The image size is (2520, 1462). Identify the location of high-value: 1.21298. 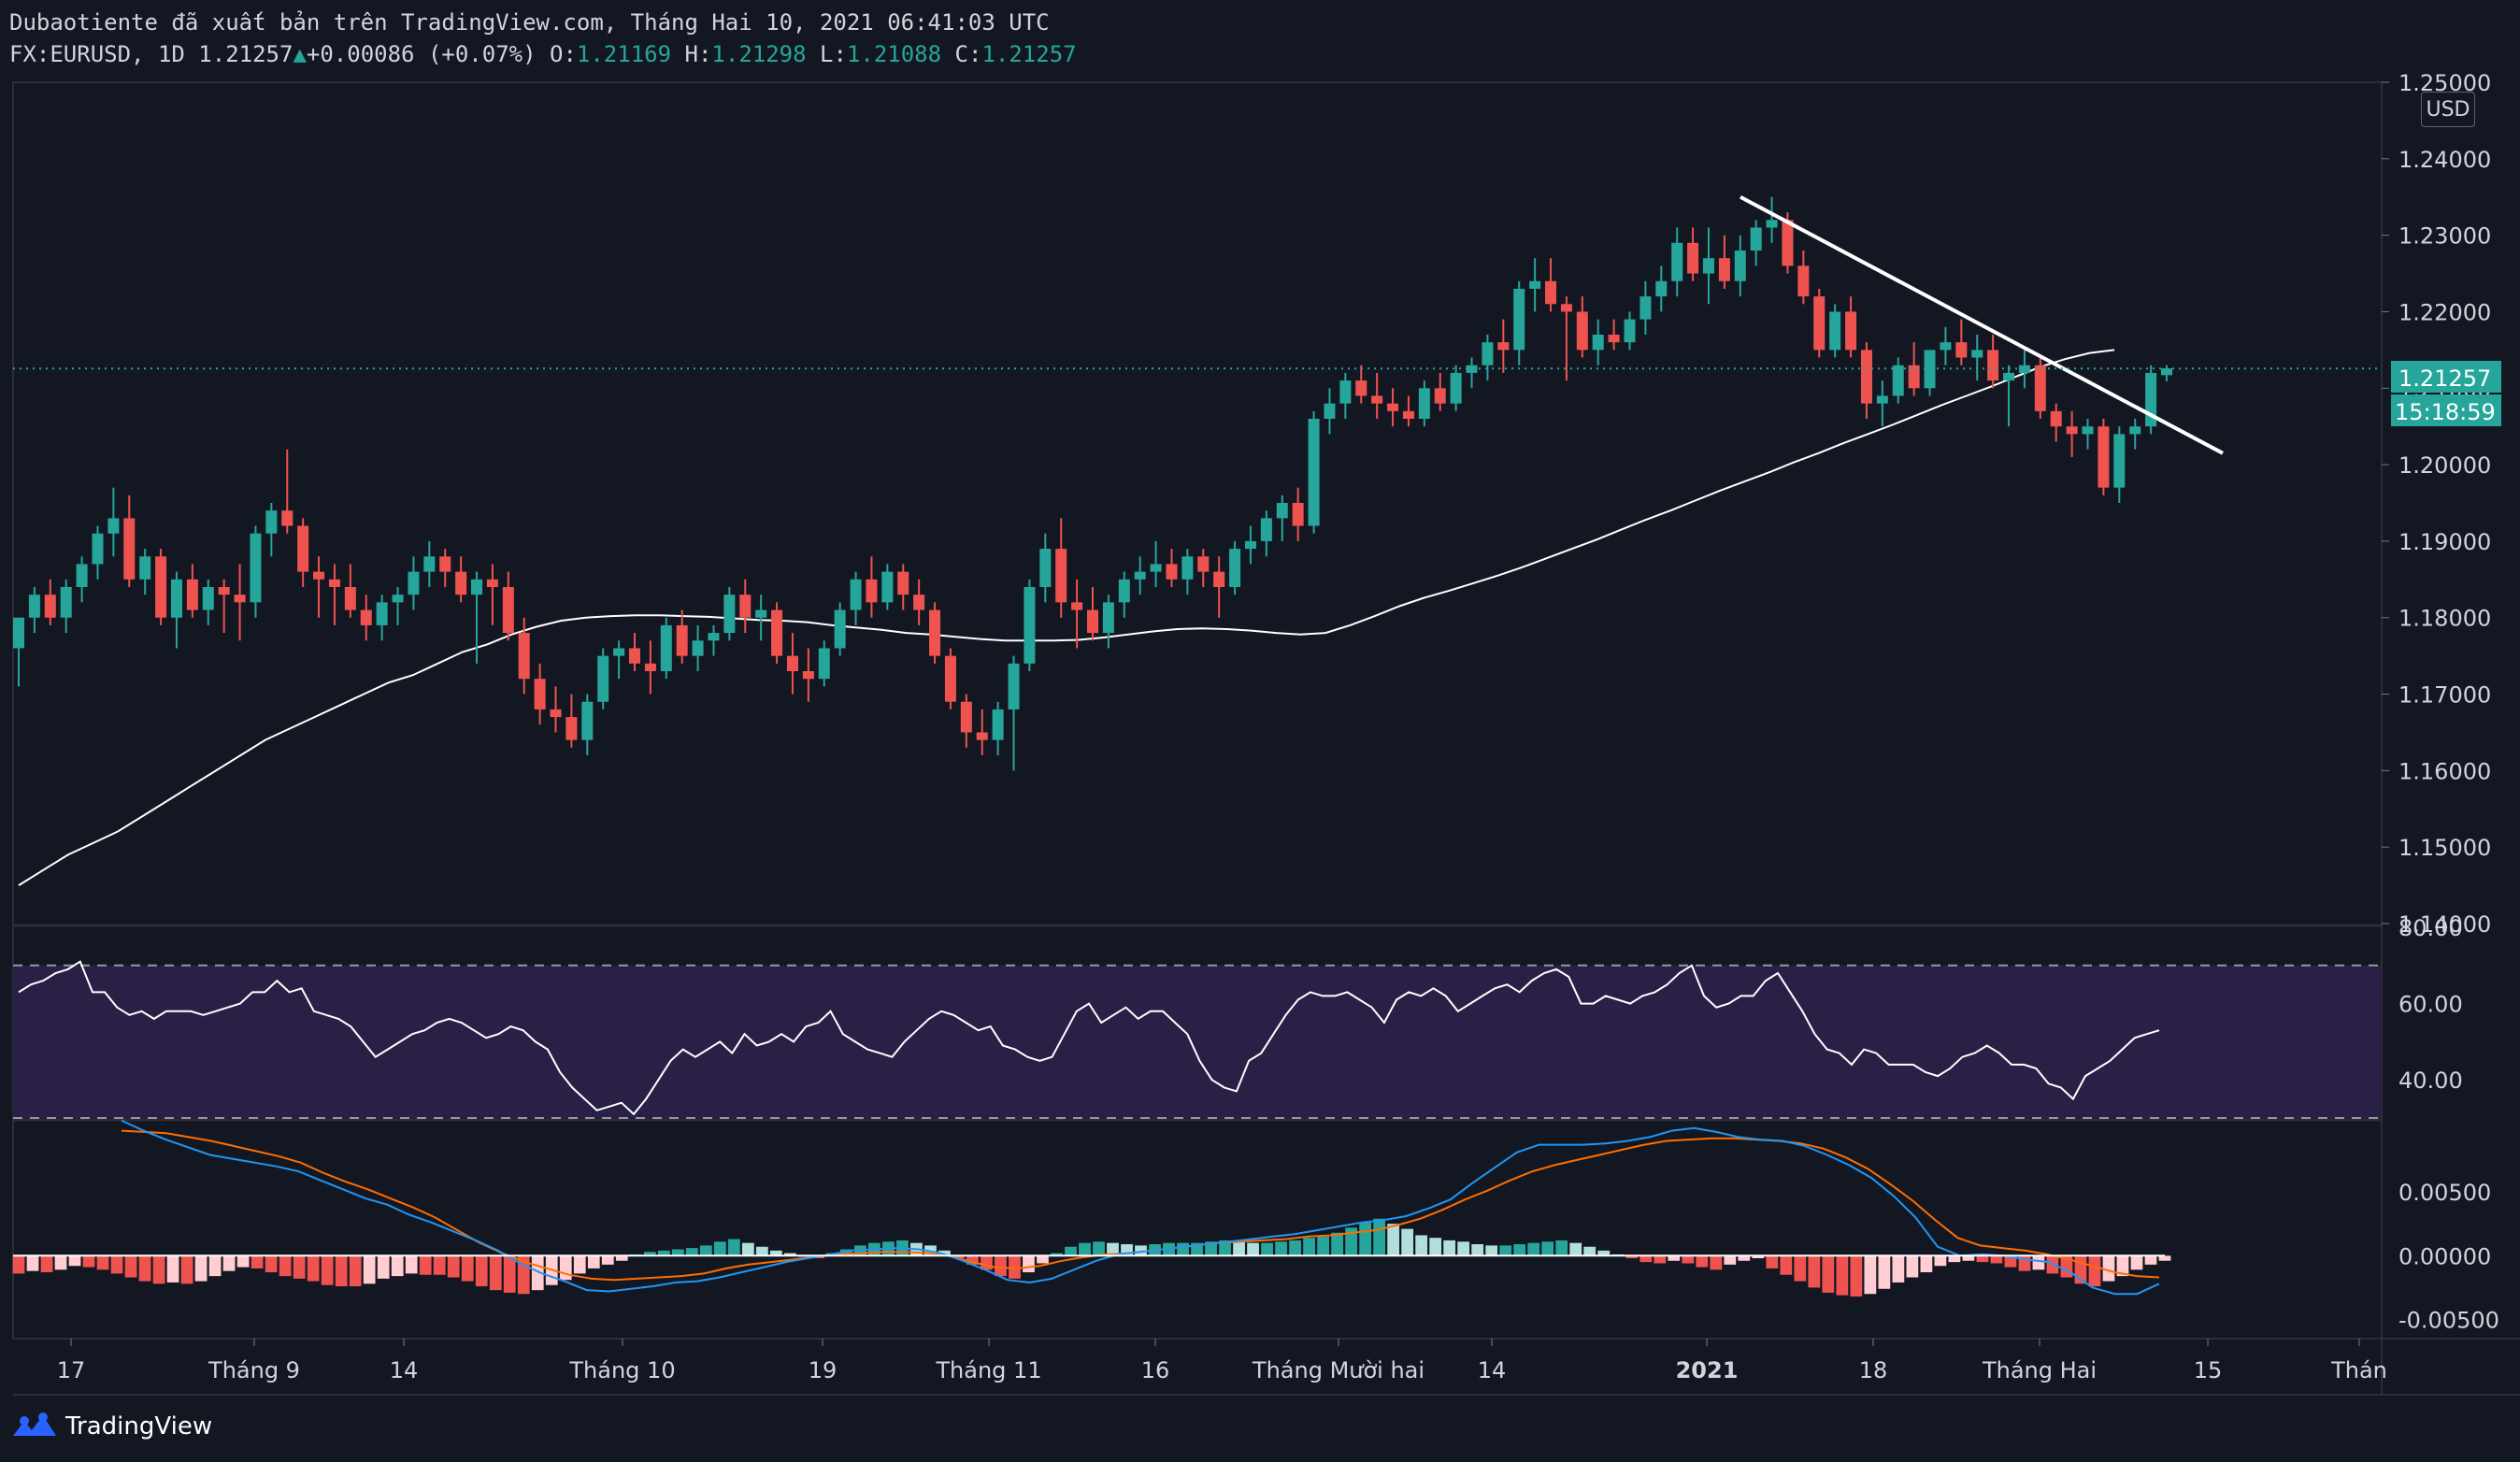
(759, 54).